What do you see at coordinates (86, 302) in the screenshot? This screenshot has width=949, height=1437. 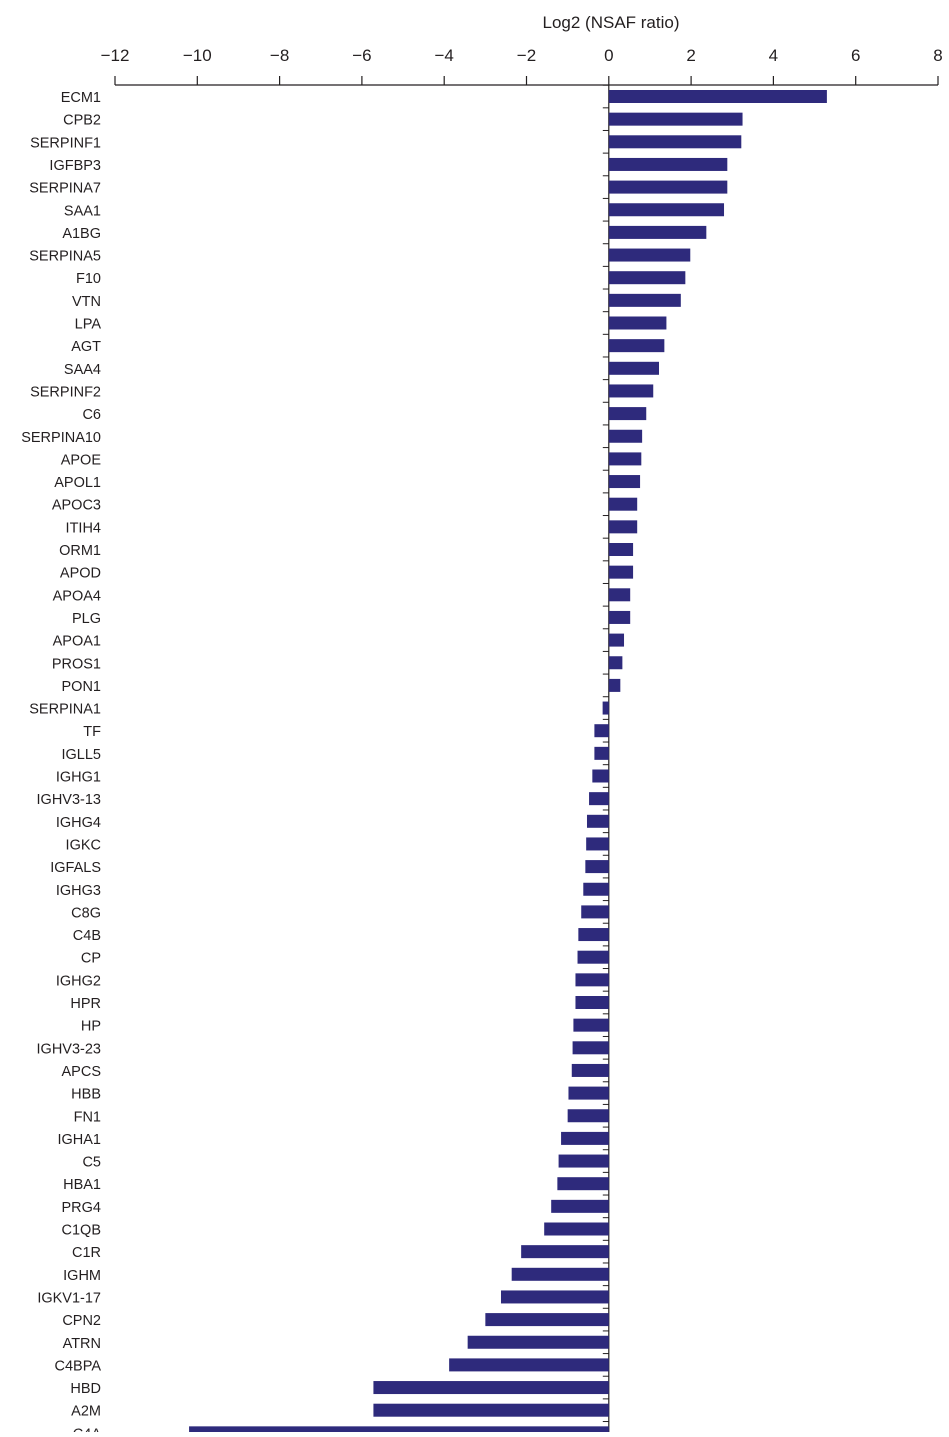 I see `category-label: VTN` at bounding box center [86, 302].